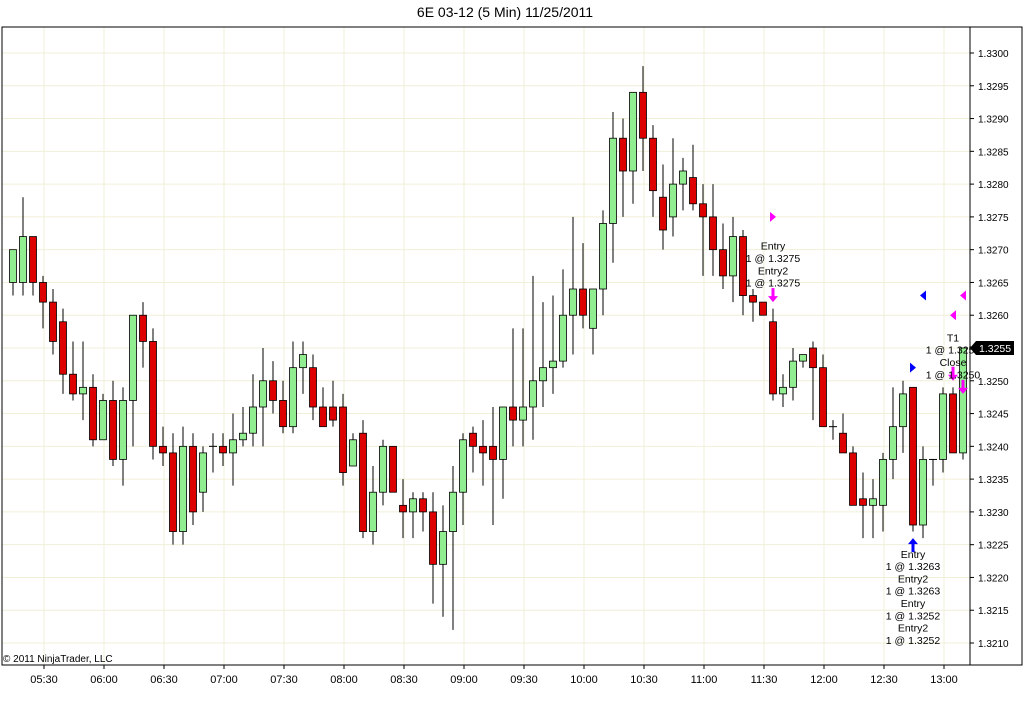 The width and height of the screenshot is (1024, 712). I want to click on buy-arrow-icon, so click(913, 545).